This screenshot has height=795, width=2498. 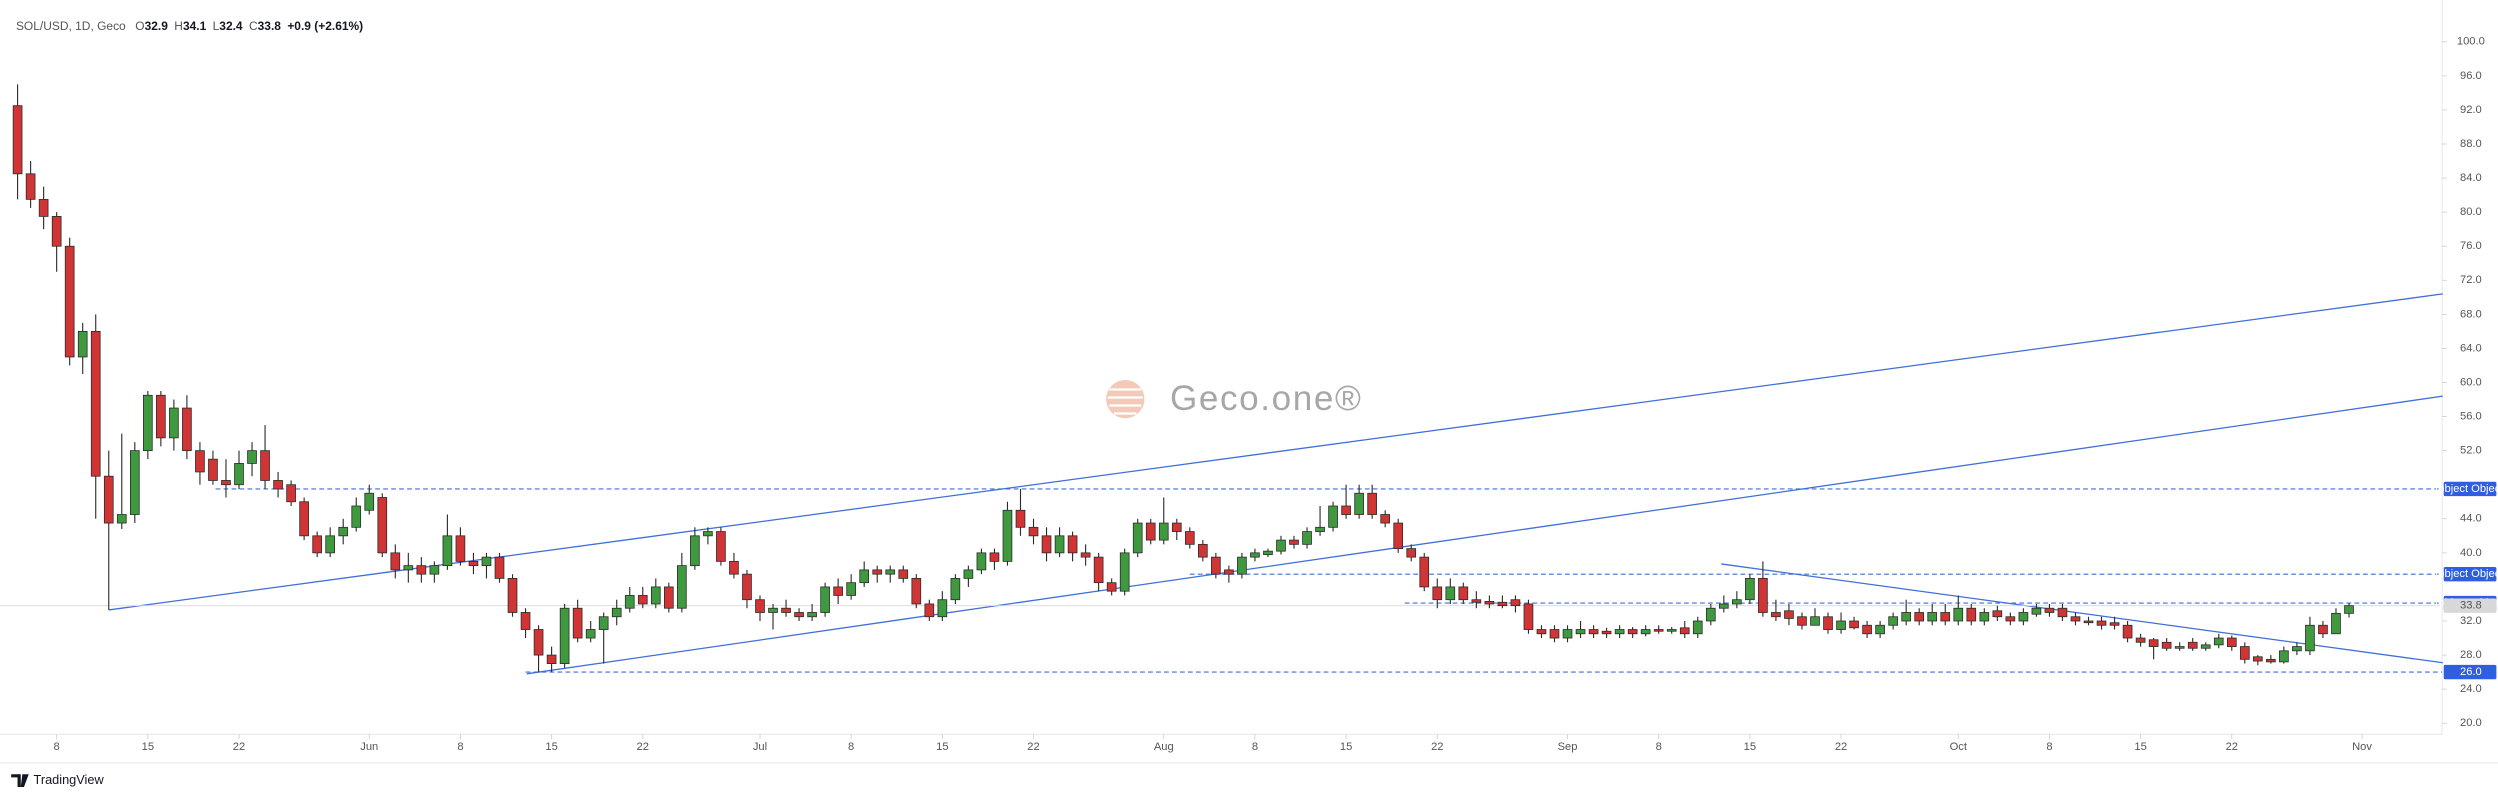 I want to click on x-tick-label: 22, so click(x=643, y=747).